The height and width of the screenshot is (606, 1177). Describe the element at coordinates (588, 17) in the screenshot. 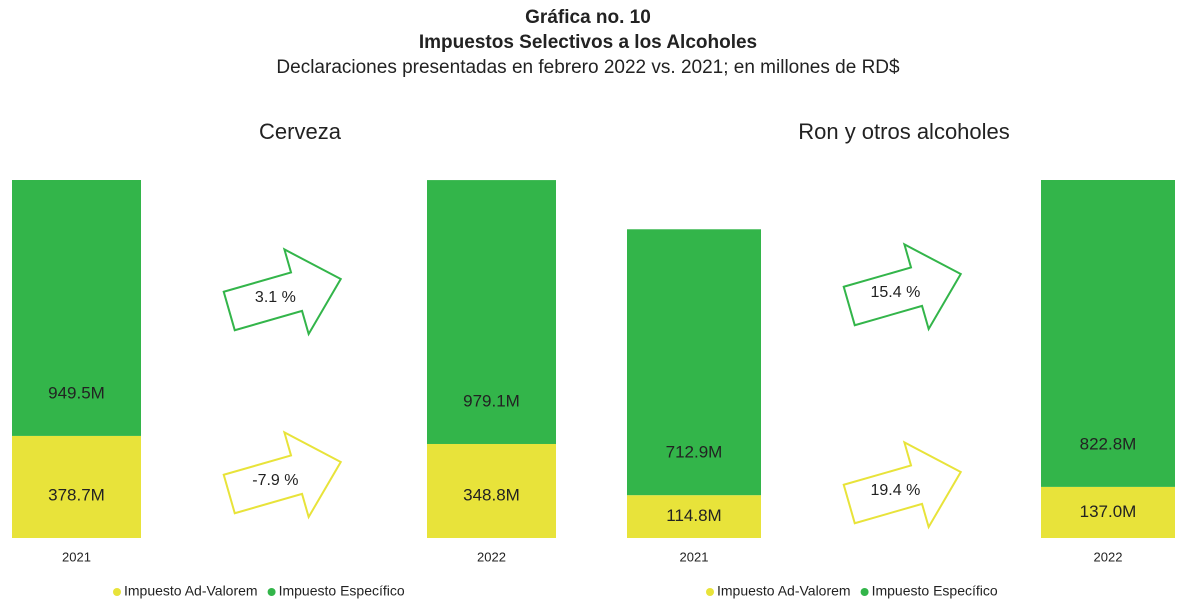

I see `page-title: Gráfica no. 10` at that location.